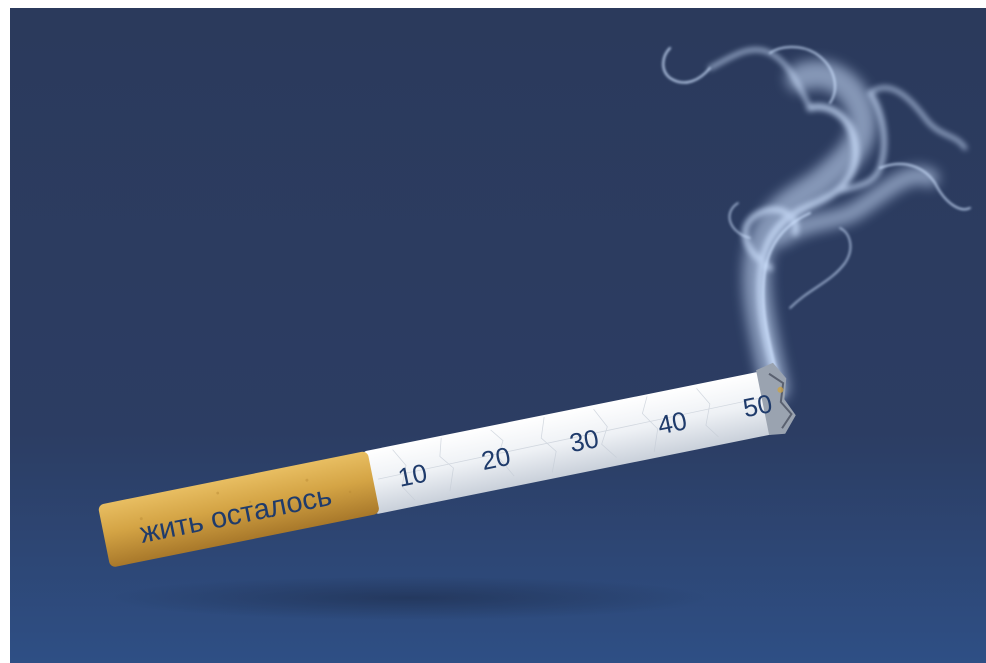  What do you see at coordinates (757, 405) in the screenshot?
I see `scale-mark-50: 50` at bounding box center [757, 405].